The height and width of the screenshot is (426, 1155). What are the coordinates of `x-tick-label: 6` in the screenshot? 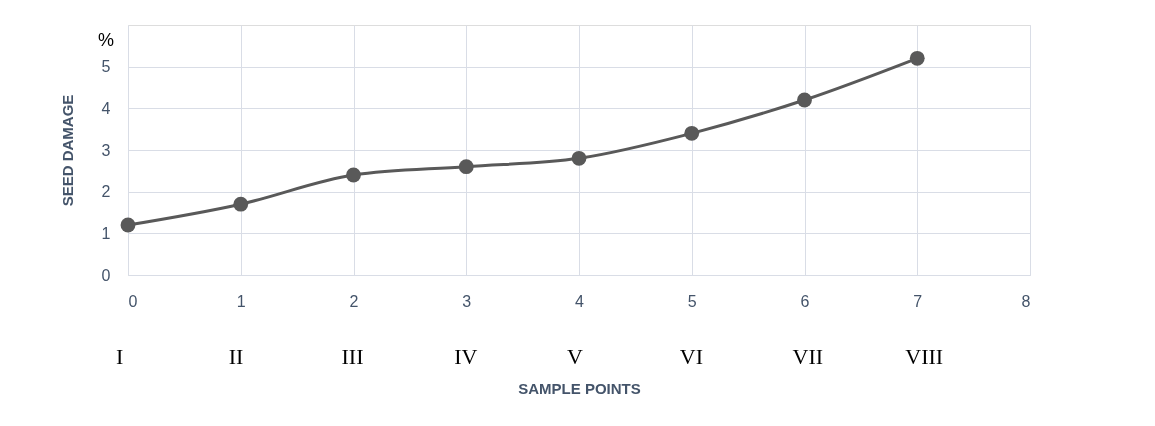 It's located at (805, 301).